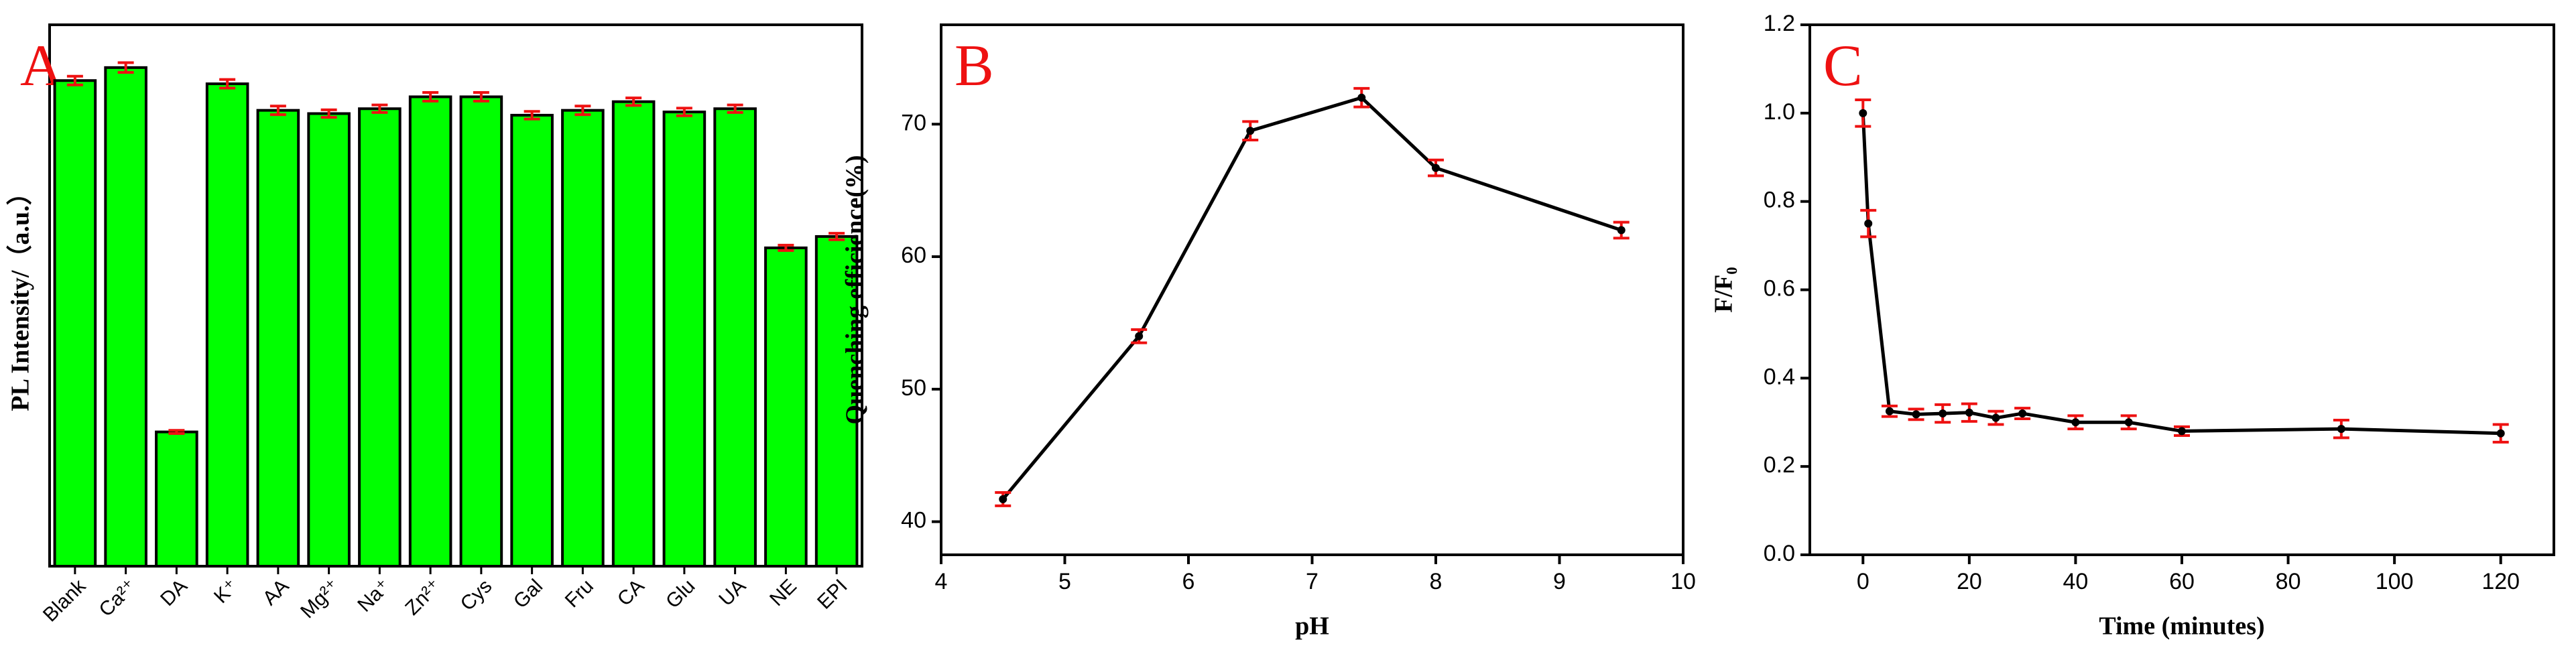  What do you see at coordinates (2288, 581) in the screenshot?
I see `x-tick-label: 80` at bounding box center [2288, 581].